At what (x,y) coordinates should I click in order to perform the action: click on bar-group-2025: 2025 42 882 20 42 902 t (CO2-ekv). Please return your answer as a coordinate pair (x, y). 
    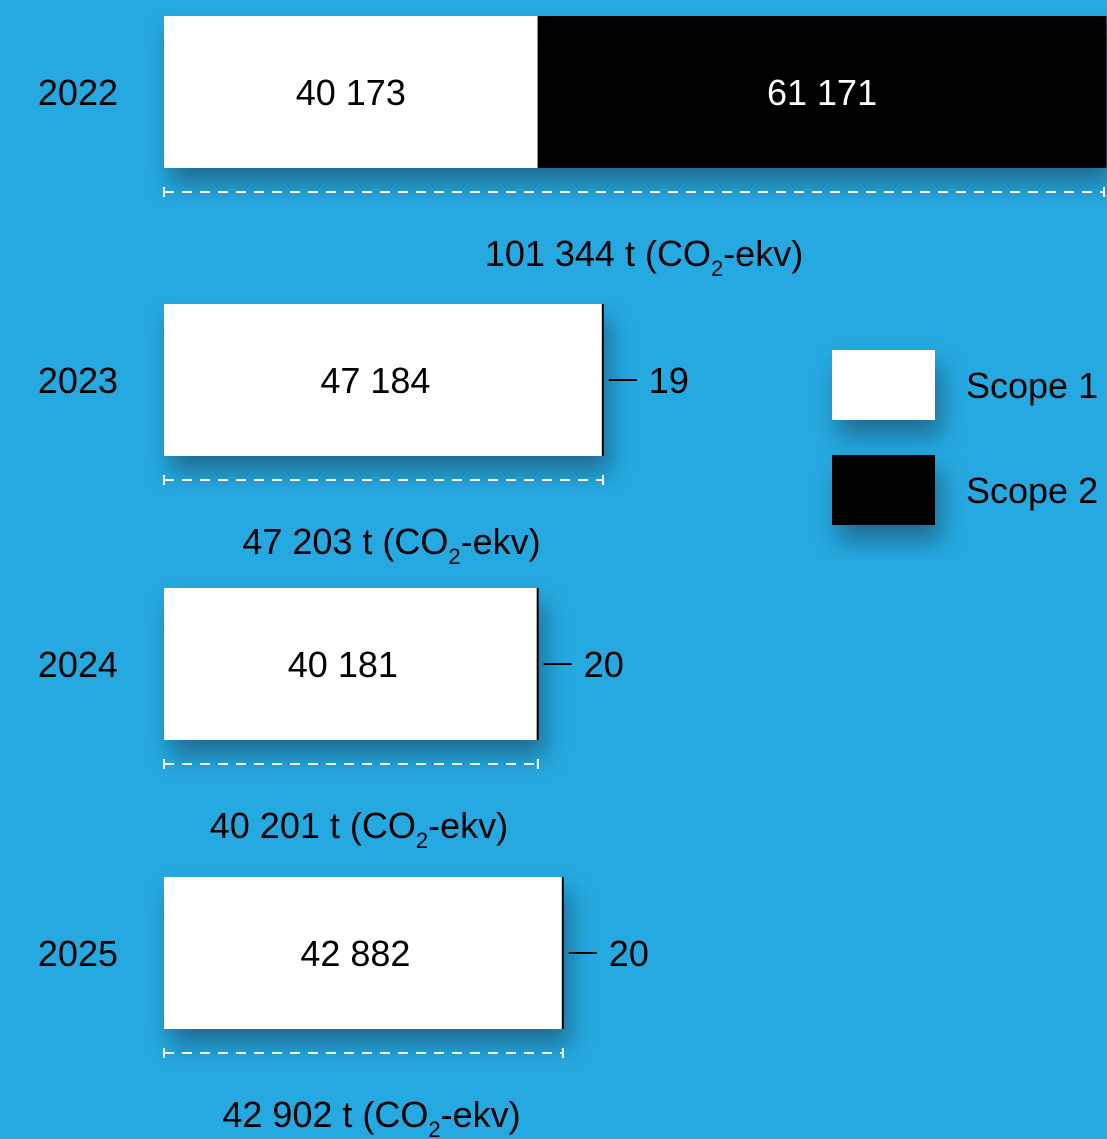
    Looking at the image, I should click on (343, 1008).